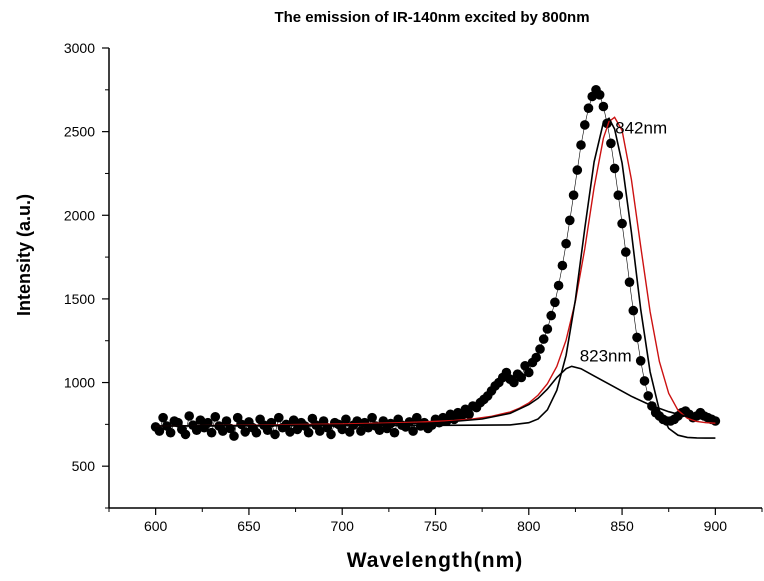  I want to click on y-tick-label-3000: 3000, so click(79, 48).